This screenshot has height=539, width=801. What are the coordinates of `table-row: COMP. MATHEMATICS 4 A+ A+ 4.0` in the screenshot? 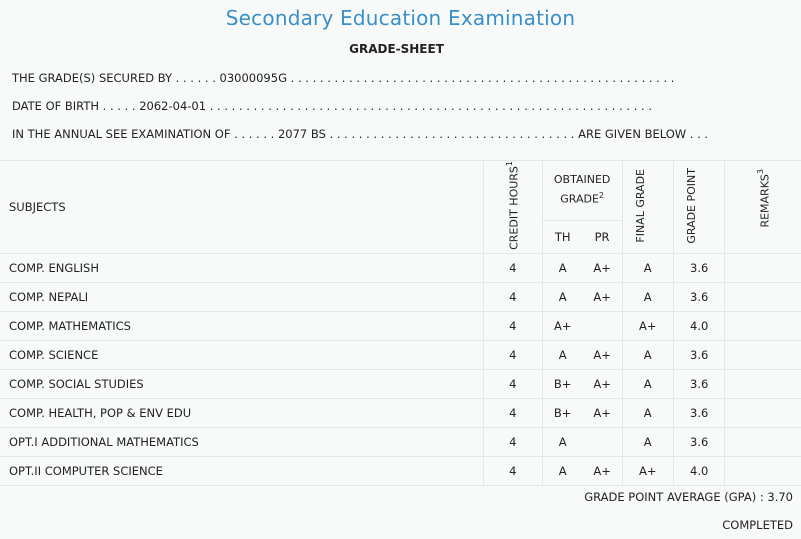 It's located at (400, 326).